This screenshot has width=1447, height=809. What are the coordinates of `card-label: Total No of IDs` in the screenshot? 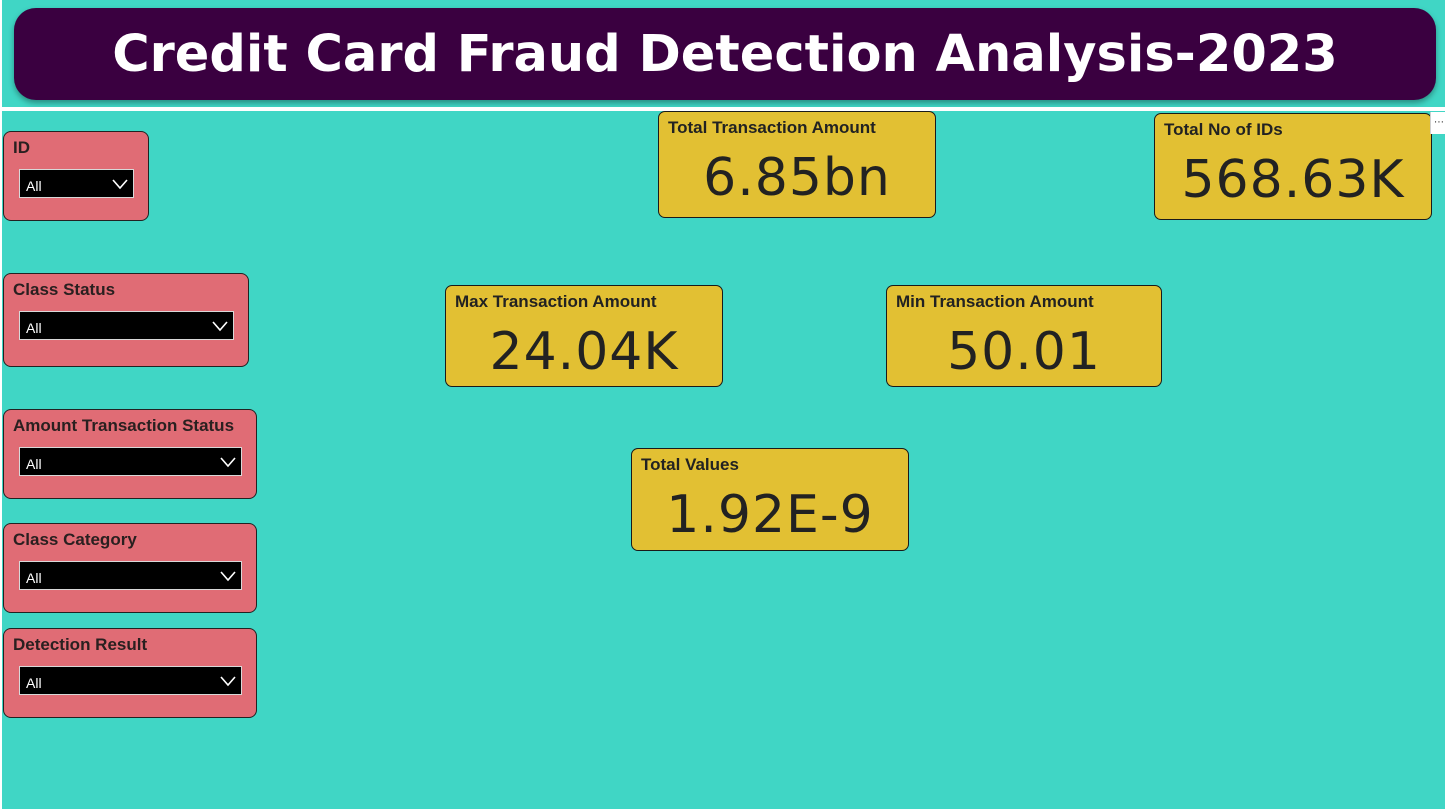 It's located at (1223, 129).